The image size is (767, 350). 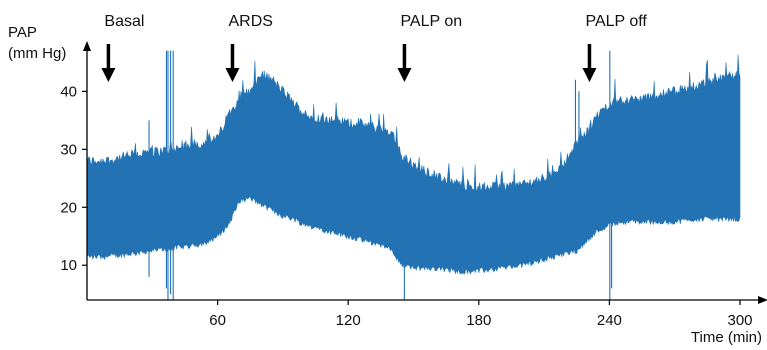 What do you see at coordinates (68, 91) in the screenshot?
I see `y-tick-label-3: 40` at bounding box center [68, 91].